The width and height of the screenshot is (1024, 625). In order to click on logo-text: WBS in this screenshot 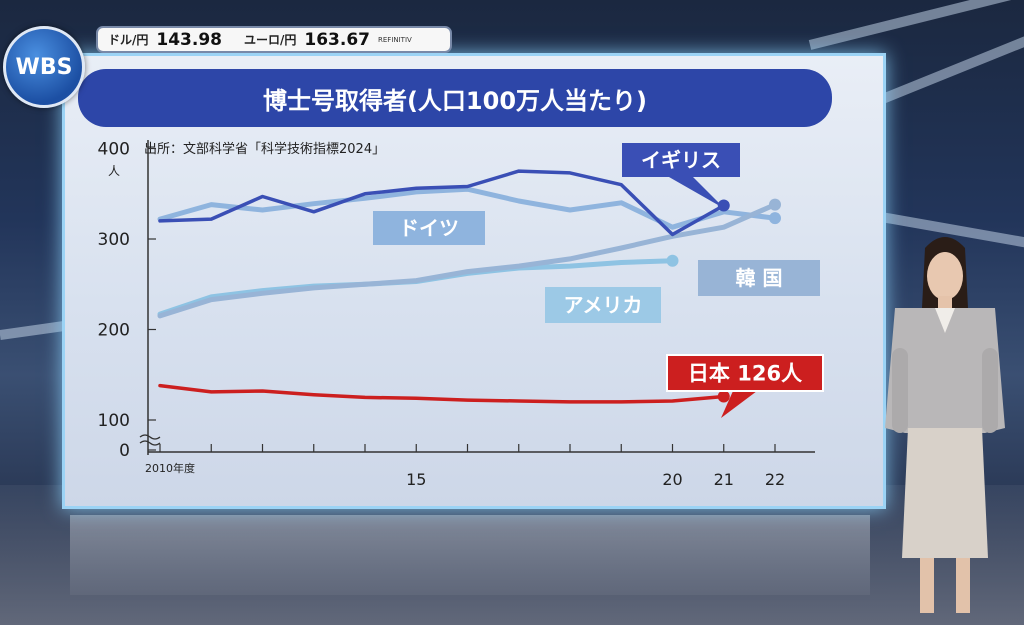, I will do `click(44, 67)`.